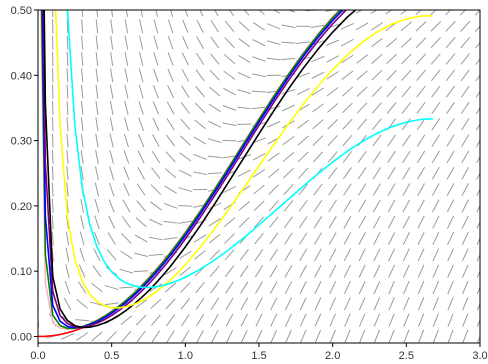 This screenshot has width=488, height=364. I want to click on x-tick-label: 1.5, so click(258, 356).